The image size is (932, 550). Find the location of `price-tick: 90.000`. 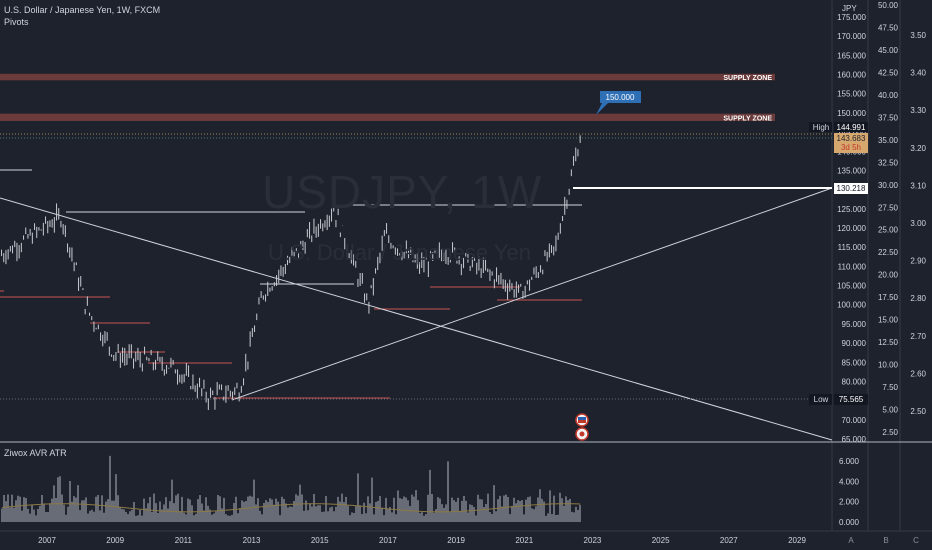

price-tick: 90.000 is located at coordinates (854, 343).